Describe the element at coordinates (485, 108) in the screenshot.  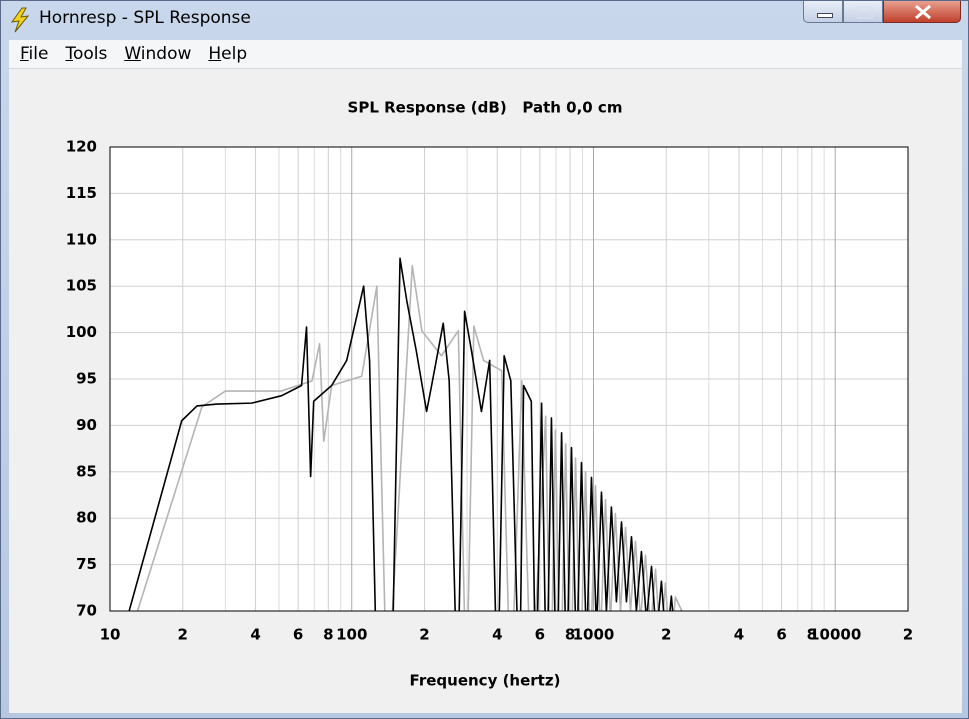
I see `chart-title: SPL Response (dB) Path 0,0 cm` at that location.